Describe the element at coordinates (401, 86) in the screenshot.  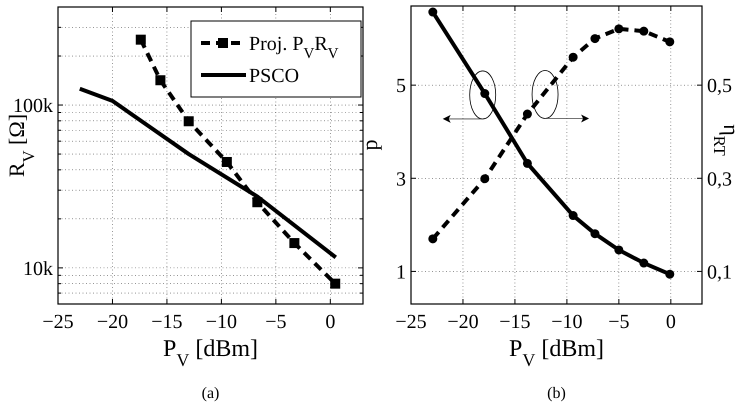
I see `y-tick-label: 5` at that location.